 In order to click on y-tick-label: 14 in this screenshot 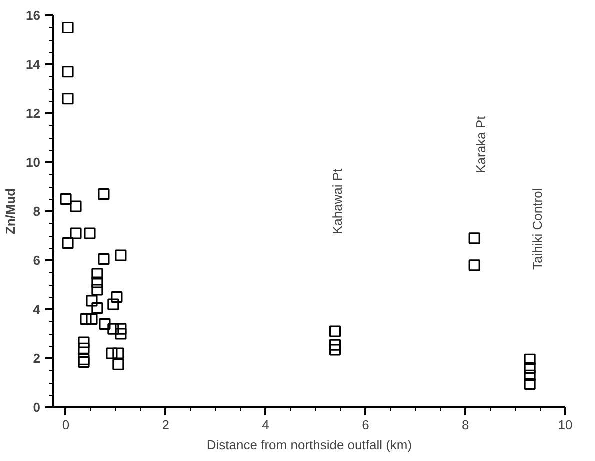, I will do `click(34, 64)`.